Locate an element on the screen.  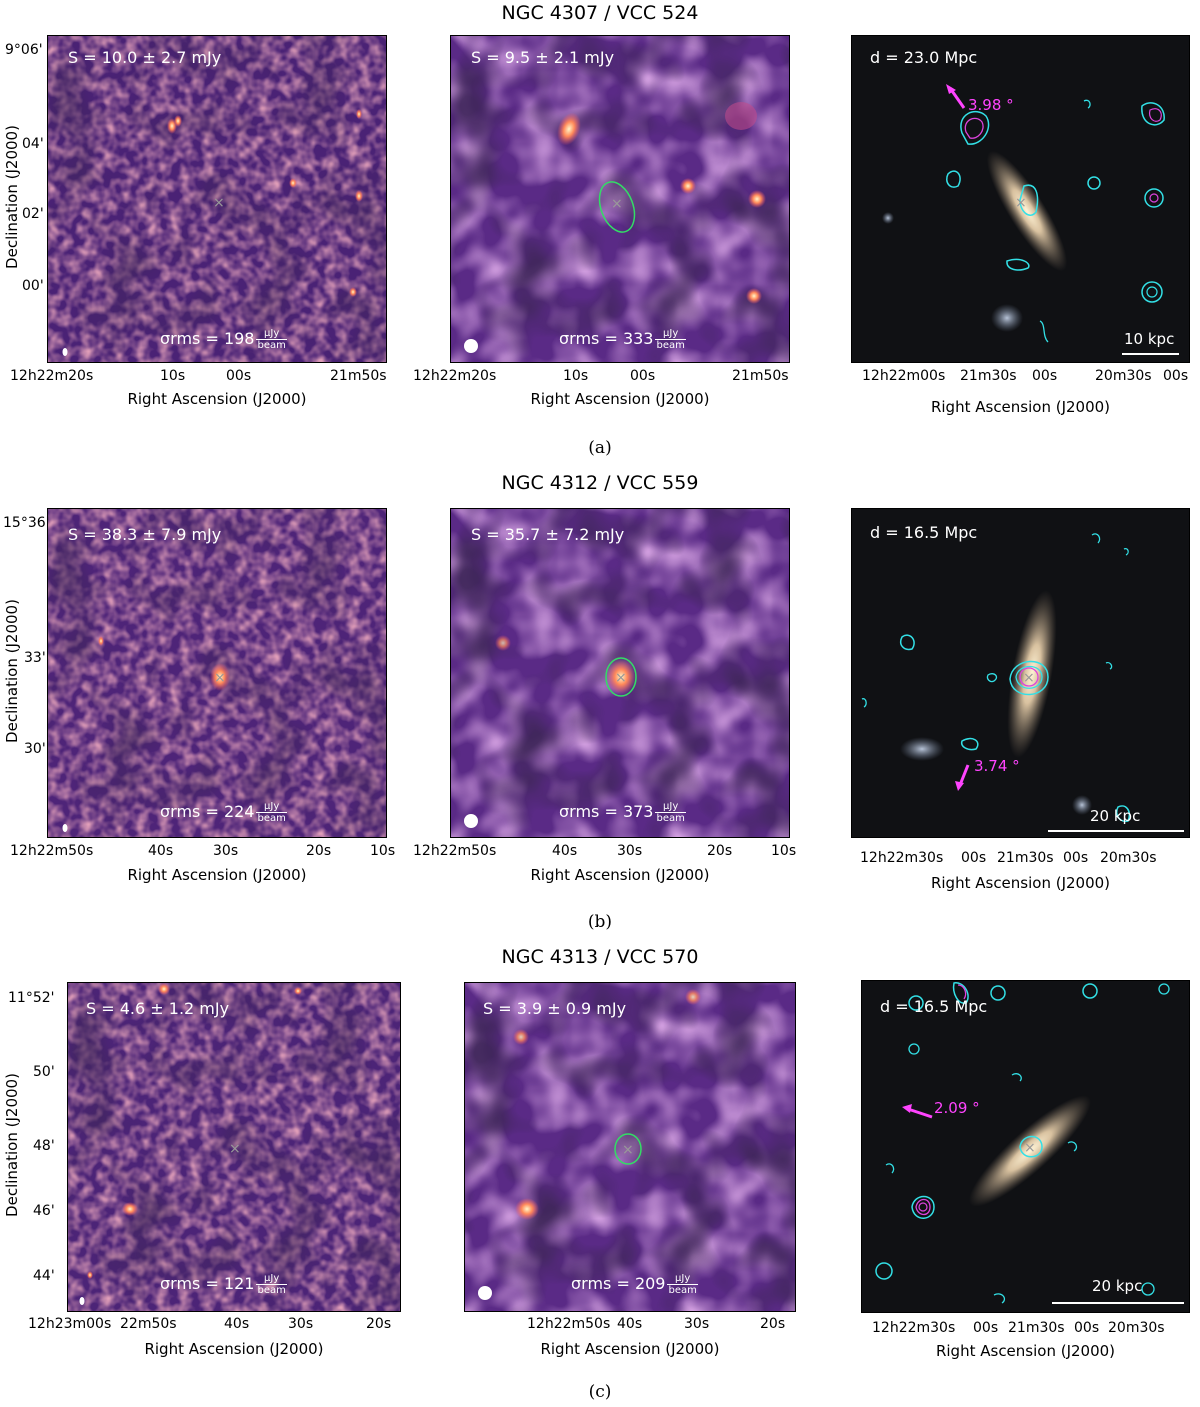
y-tick: 30' is located at coordinates (35, 749).